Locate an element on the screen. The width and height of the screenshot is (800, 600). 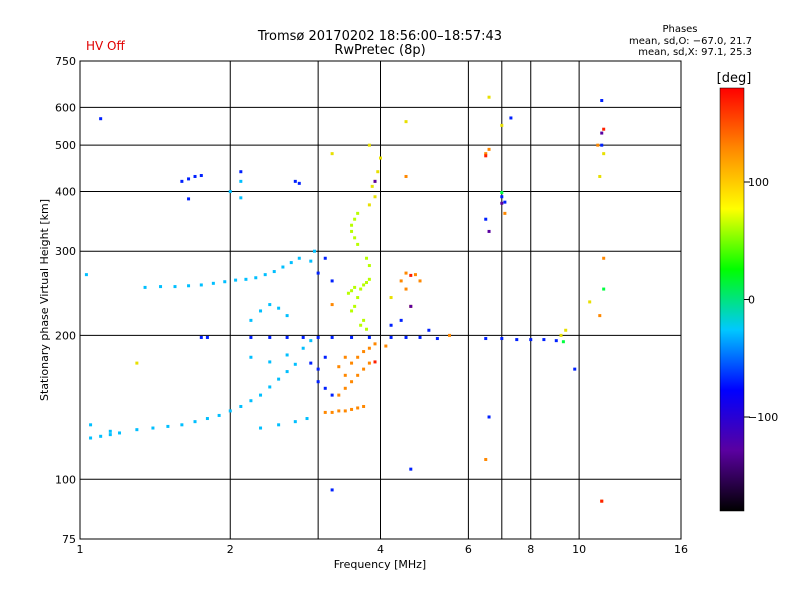
y-axis-label: Stationary phase Virtual Height [km] is located at coordinates (44, 300).